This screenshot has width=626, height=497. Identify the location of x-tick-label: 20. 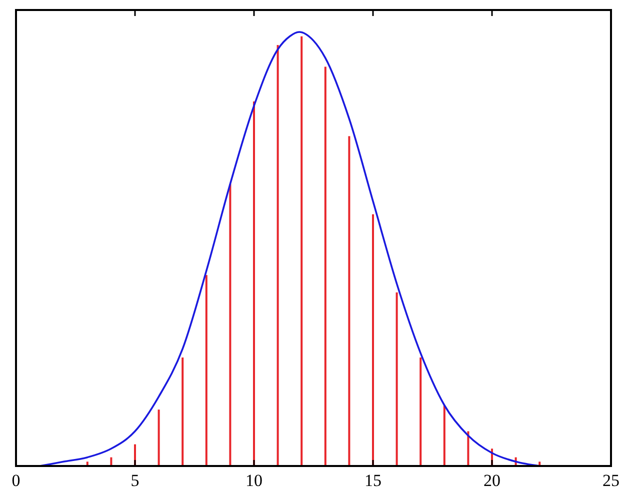
(492, 480).